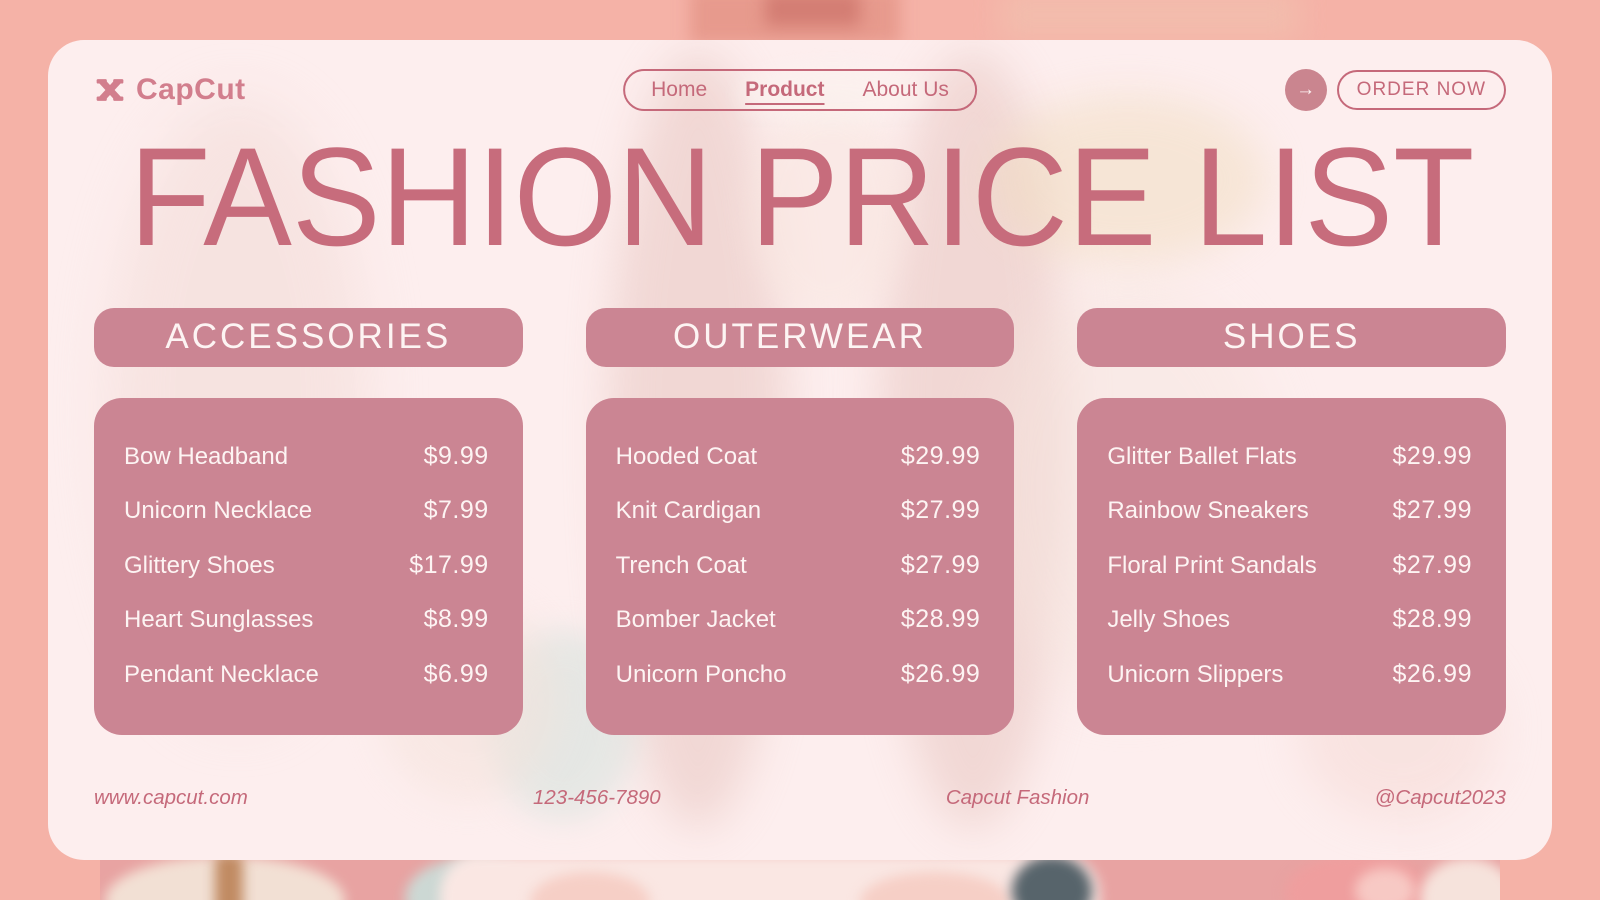 This screenshot has height=900, width=1600. Describe the element at coordinates (221, 674) in the screenshot. I see `item-name: Pendant Necklace` at that location.